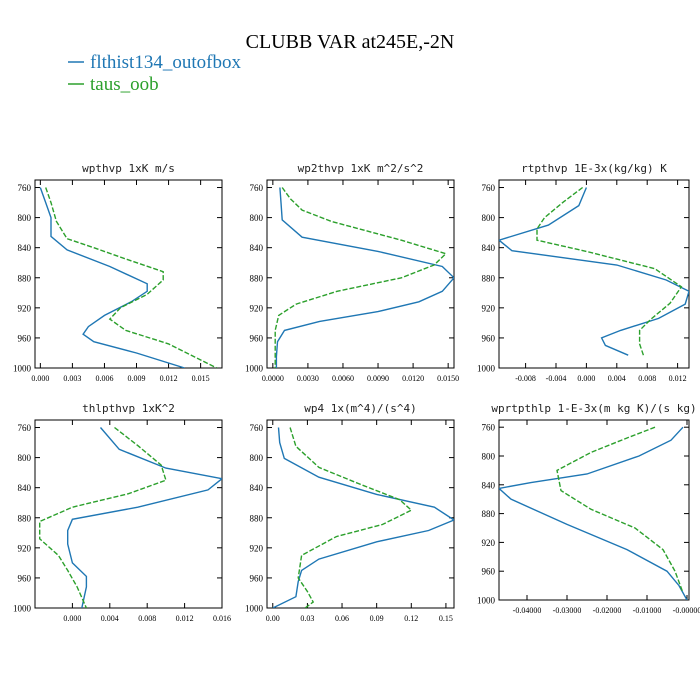 Image resolution: width=700 pixels, height=700 pixels. What do you see at coordinates (593, 408) in the screenshot?
I see `panel-title: wprtpthlp 1-E-3x(m kg K)/(s kg)` at bounding box center [593, 408].